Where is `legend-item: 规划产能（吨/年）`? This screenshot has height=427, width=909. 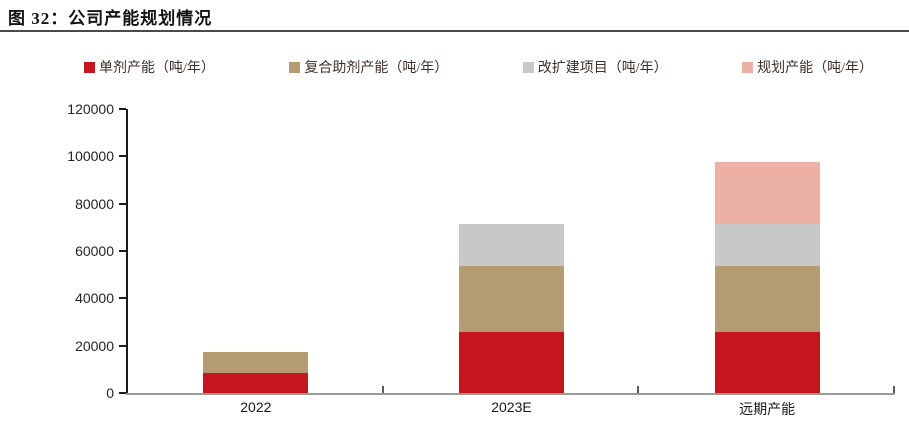
legend-item: 规划产能（吨/年） is located at coordinates (807, 67).